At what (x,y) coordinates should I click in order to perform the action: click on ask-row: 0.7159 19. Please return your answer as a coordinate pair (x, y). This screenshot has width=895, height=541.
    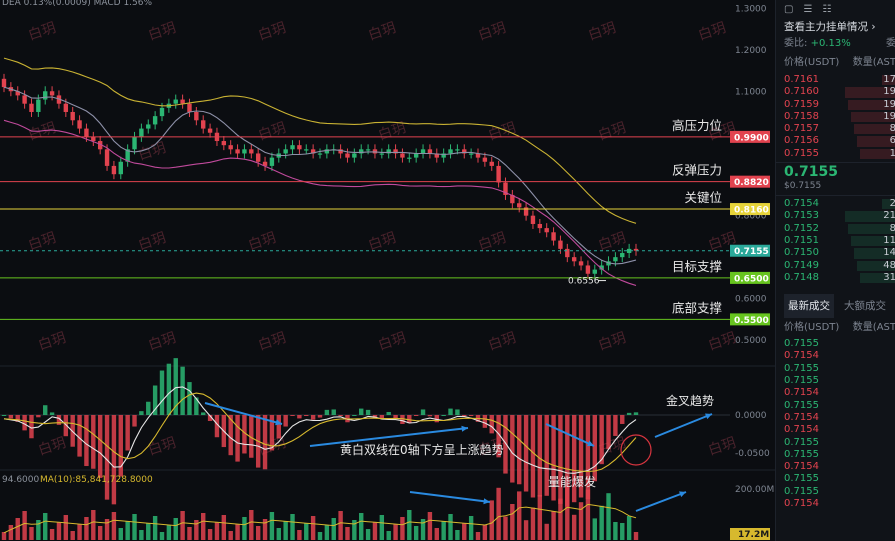
    Looking at the image, I should click on (835, 105).